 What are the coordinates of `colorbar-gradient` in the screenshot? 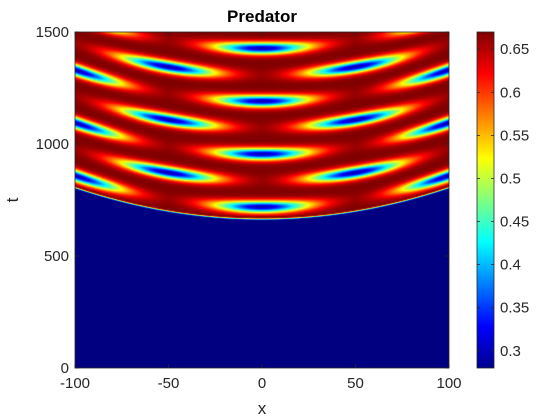 It's located at (485, 200).